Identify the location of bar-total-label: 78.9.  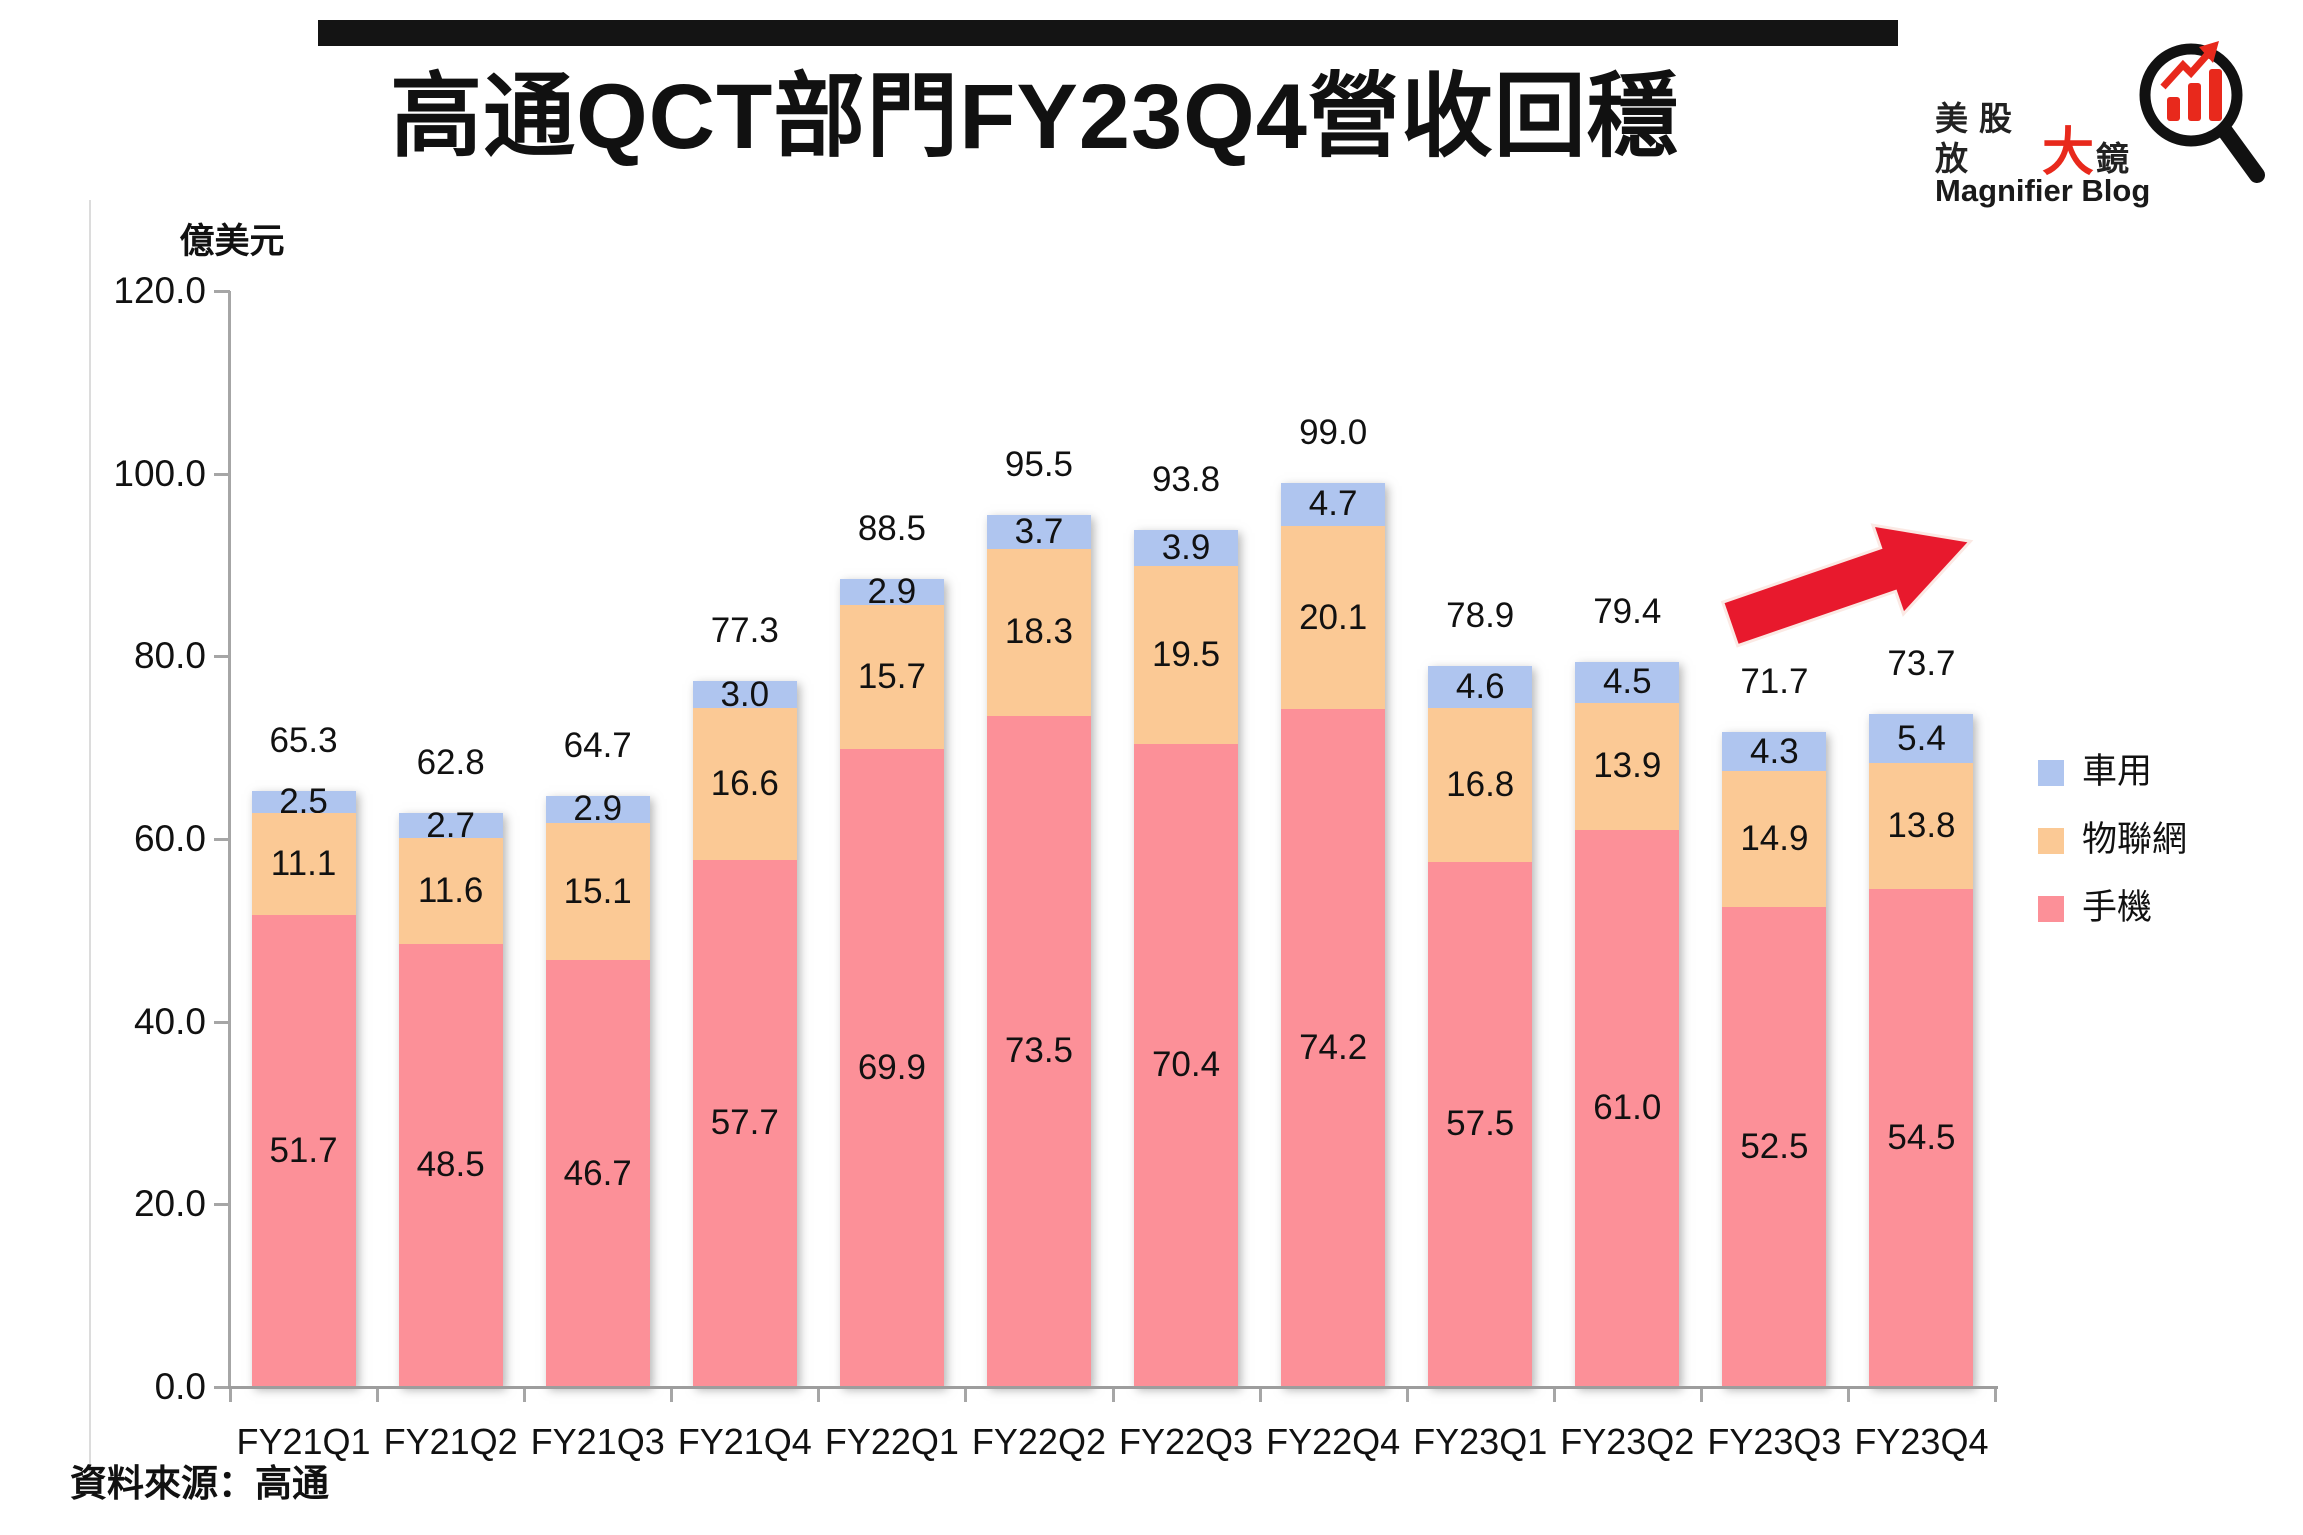
(1480, 616).